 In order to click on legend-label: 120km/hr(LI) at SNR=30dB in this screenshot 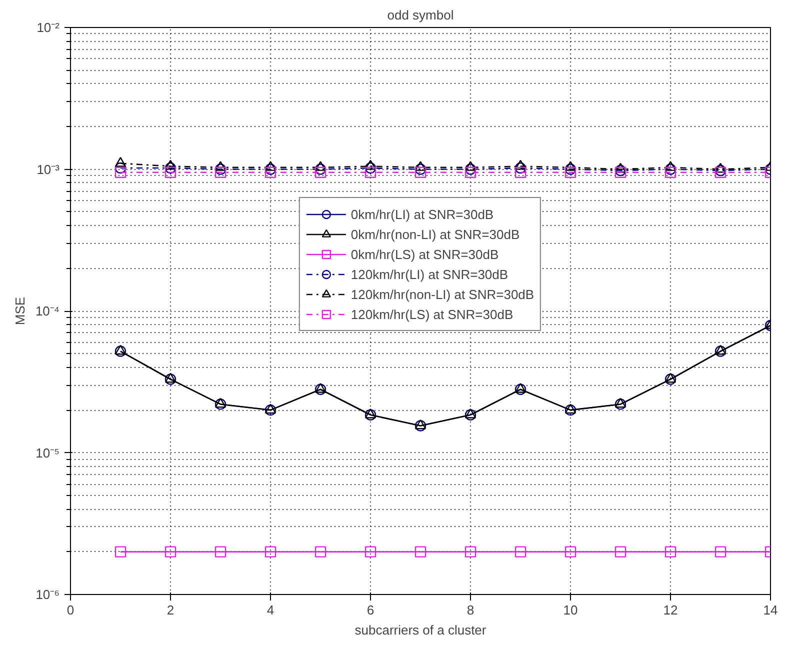, I will do `click(429, 274)`.